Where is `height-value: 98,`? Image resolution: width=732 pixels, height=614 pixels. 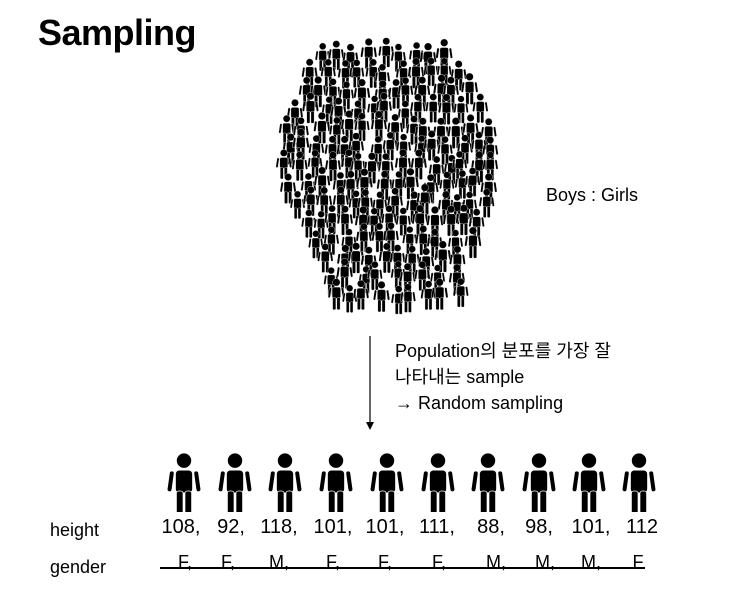 height-value: 98, is located at coordinates (539, 527).